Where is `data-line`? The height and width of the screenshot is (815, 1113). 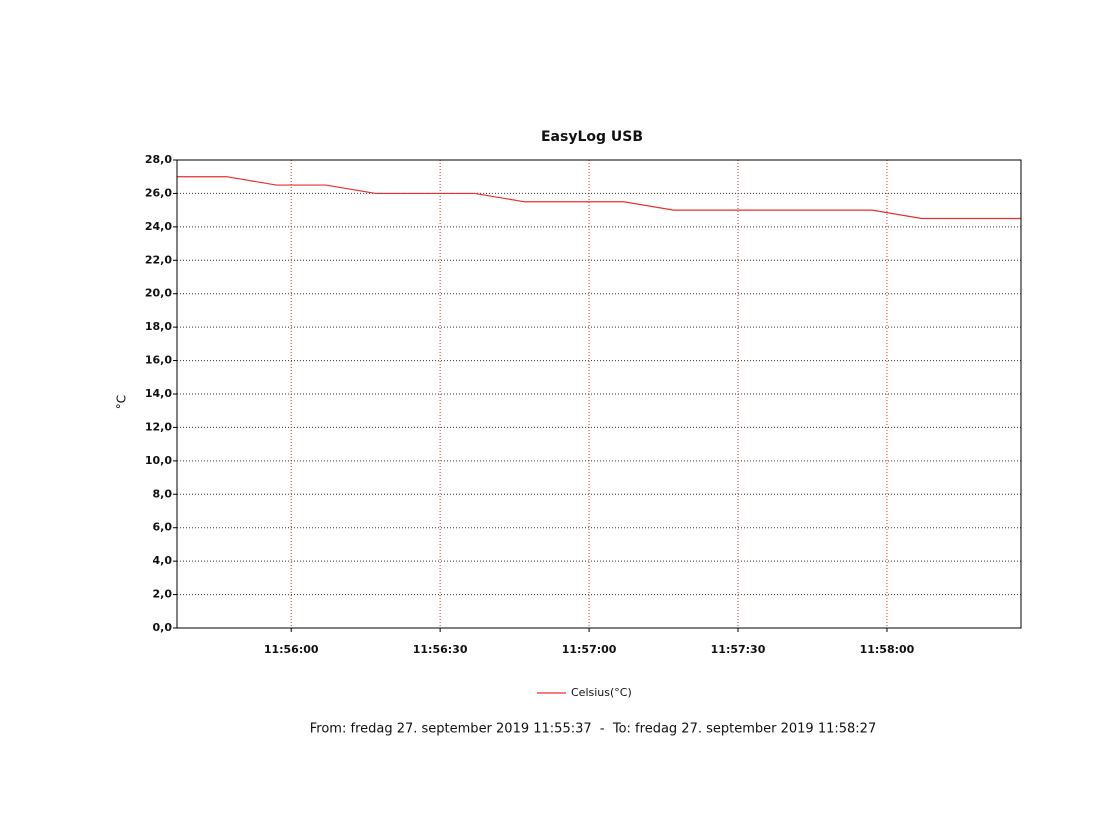
data-line is located at coordinates (599, 198).